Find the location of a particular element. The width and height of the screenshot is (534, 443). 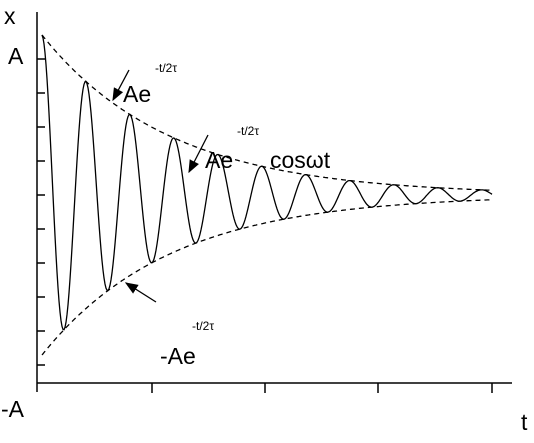

oscillation-base: Ae is located at coordinates (219, 160).